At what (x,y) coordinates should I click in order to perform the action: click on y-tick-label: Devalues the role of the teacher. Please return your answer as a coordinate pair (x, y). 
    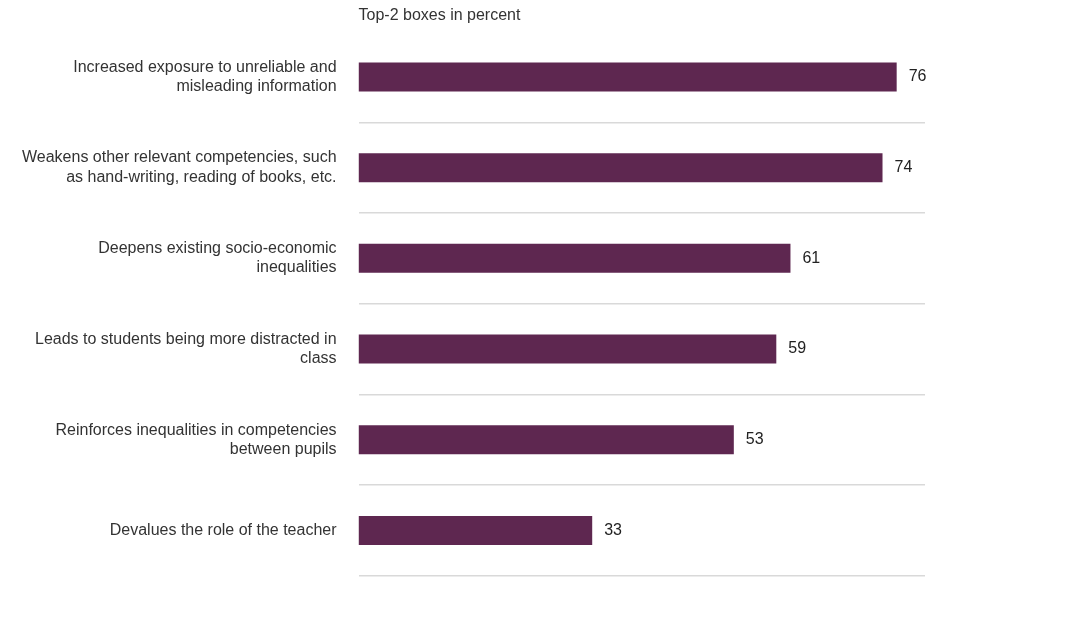
    Looking at the image, I should click on (223, 529).